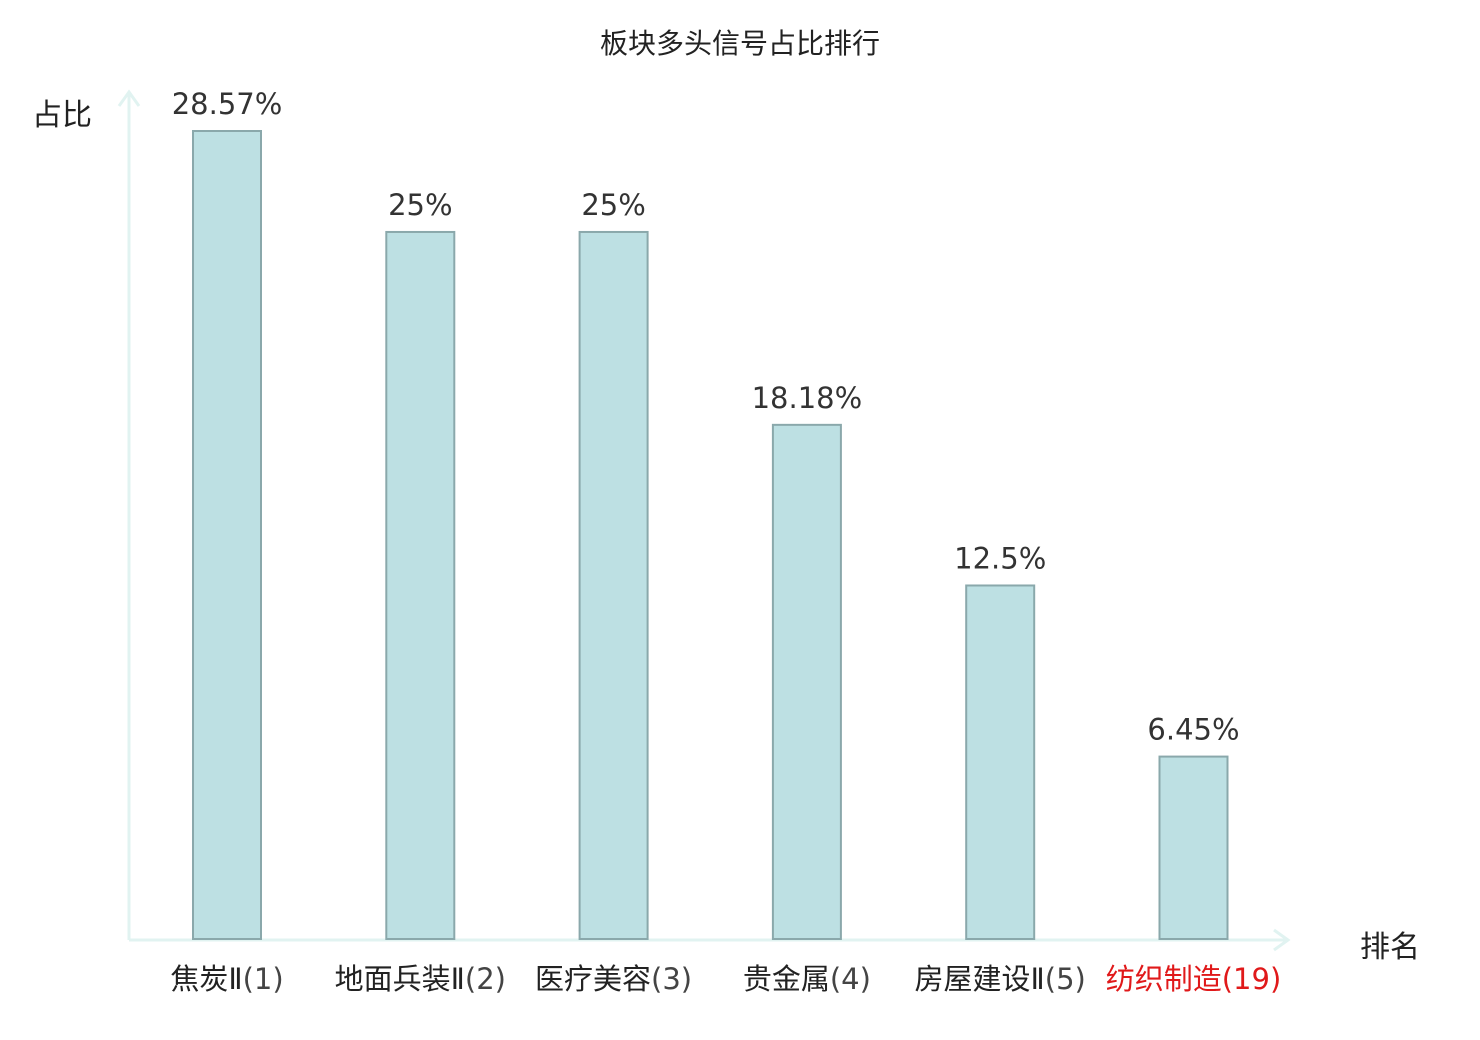 This screenshot has height=1040, width=1480. Describe the element at coordinates (420, 205) in the screenshot. I see `data-label-2: 25%` at that location.